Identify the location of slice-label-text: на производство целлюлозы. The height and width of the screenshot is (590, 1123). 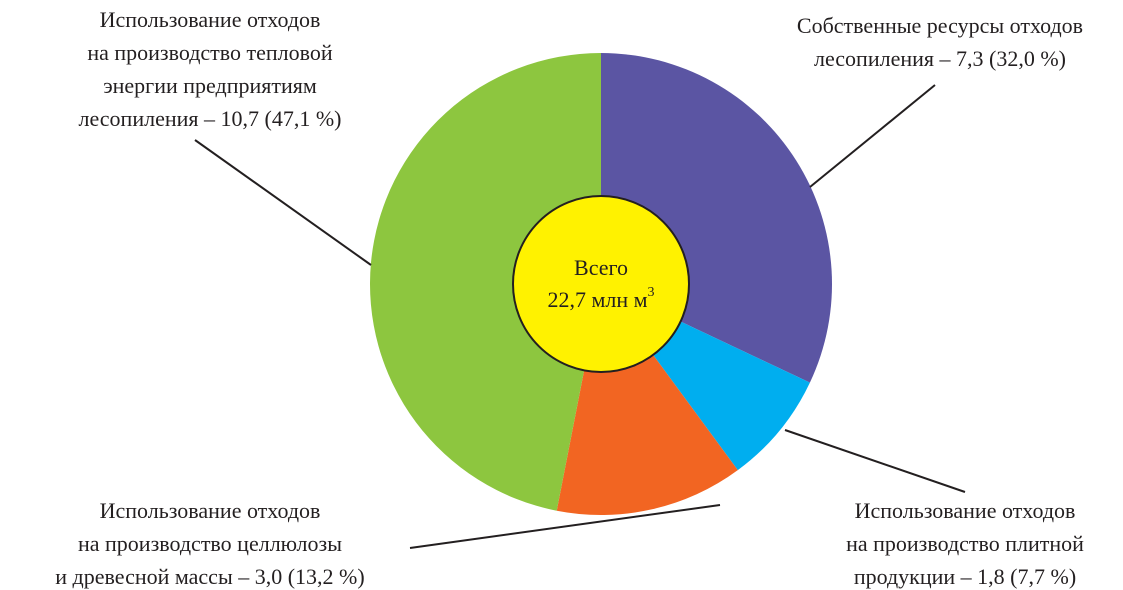
(210, 543).